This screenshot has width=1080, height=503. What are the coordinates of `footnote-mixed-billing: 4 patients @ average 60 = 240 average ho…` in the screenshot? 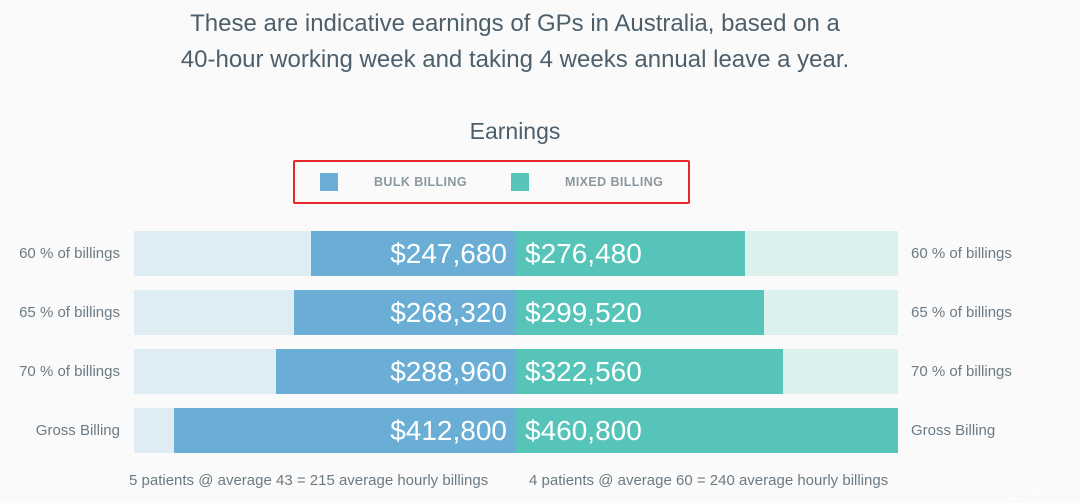 It's located at (709, 480).